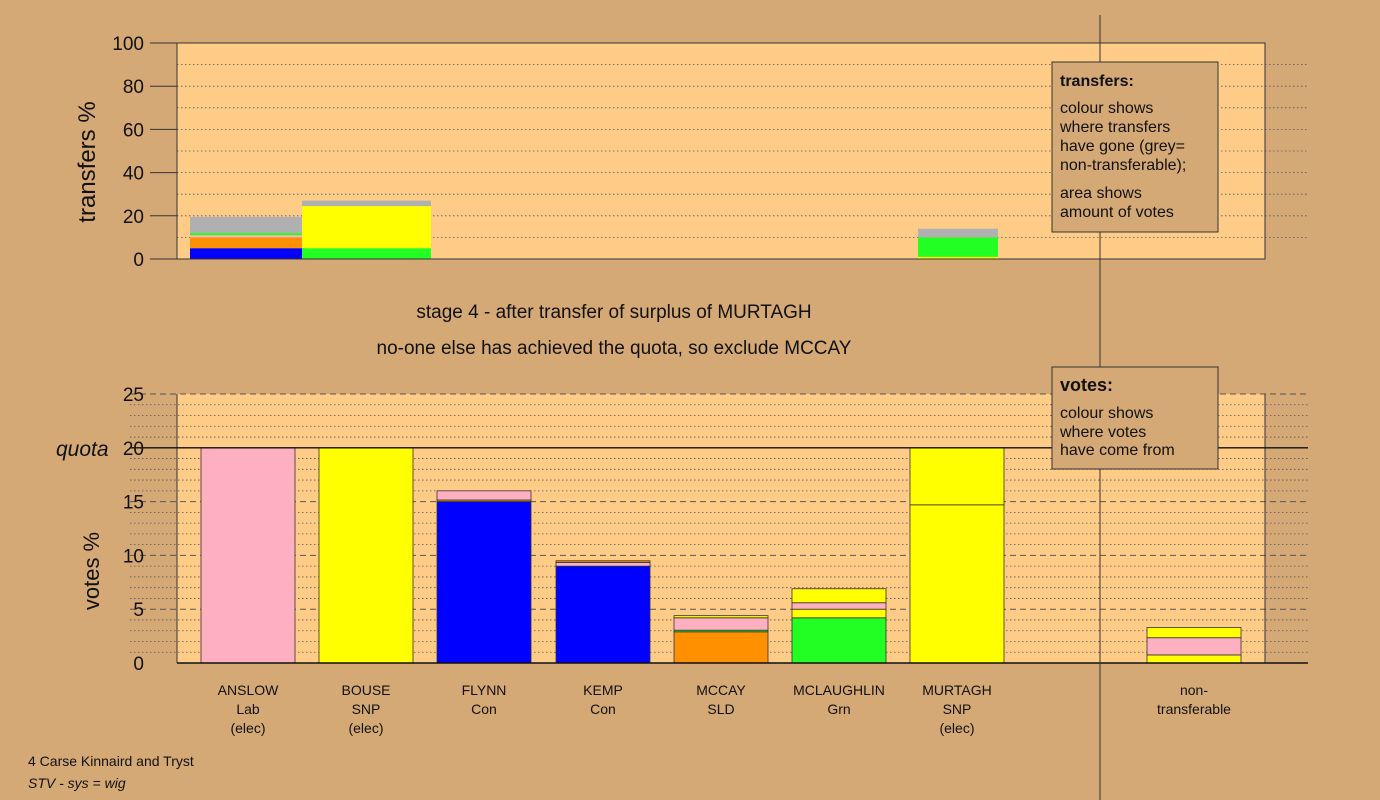 The image size is (1380, 800). Describe the element at coordinates (138, 610) in the screenshot. I see `votes-y-tick-label: 5` at that location.